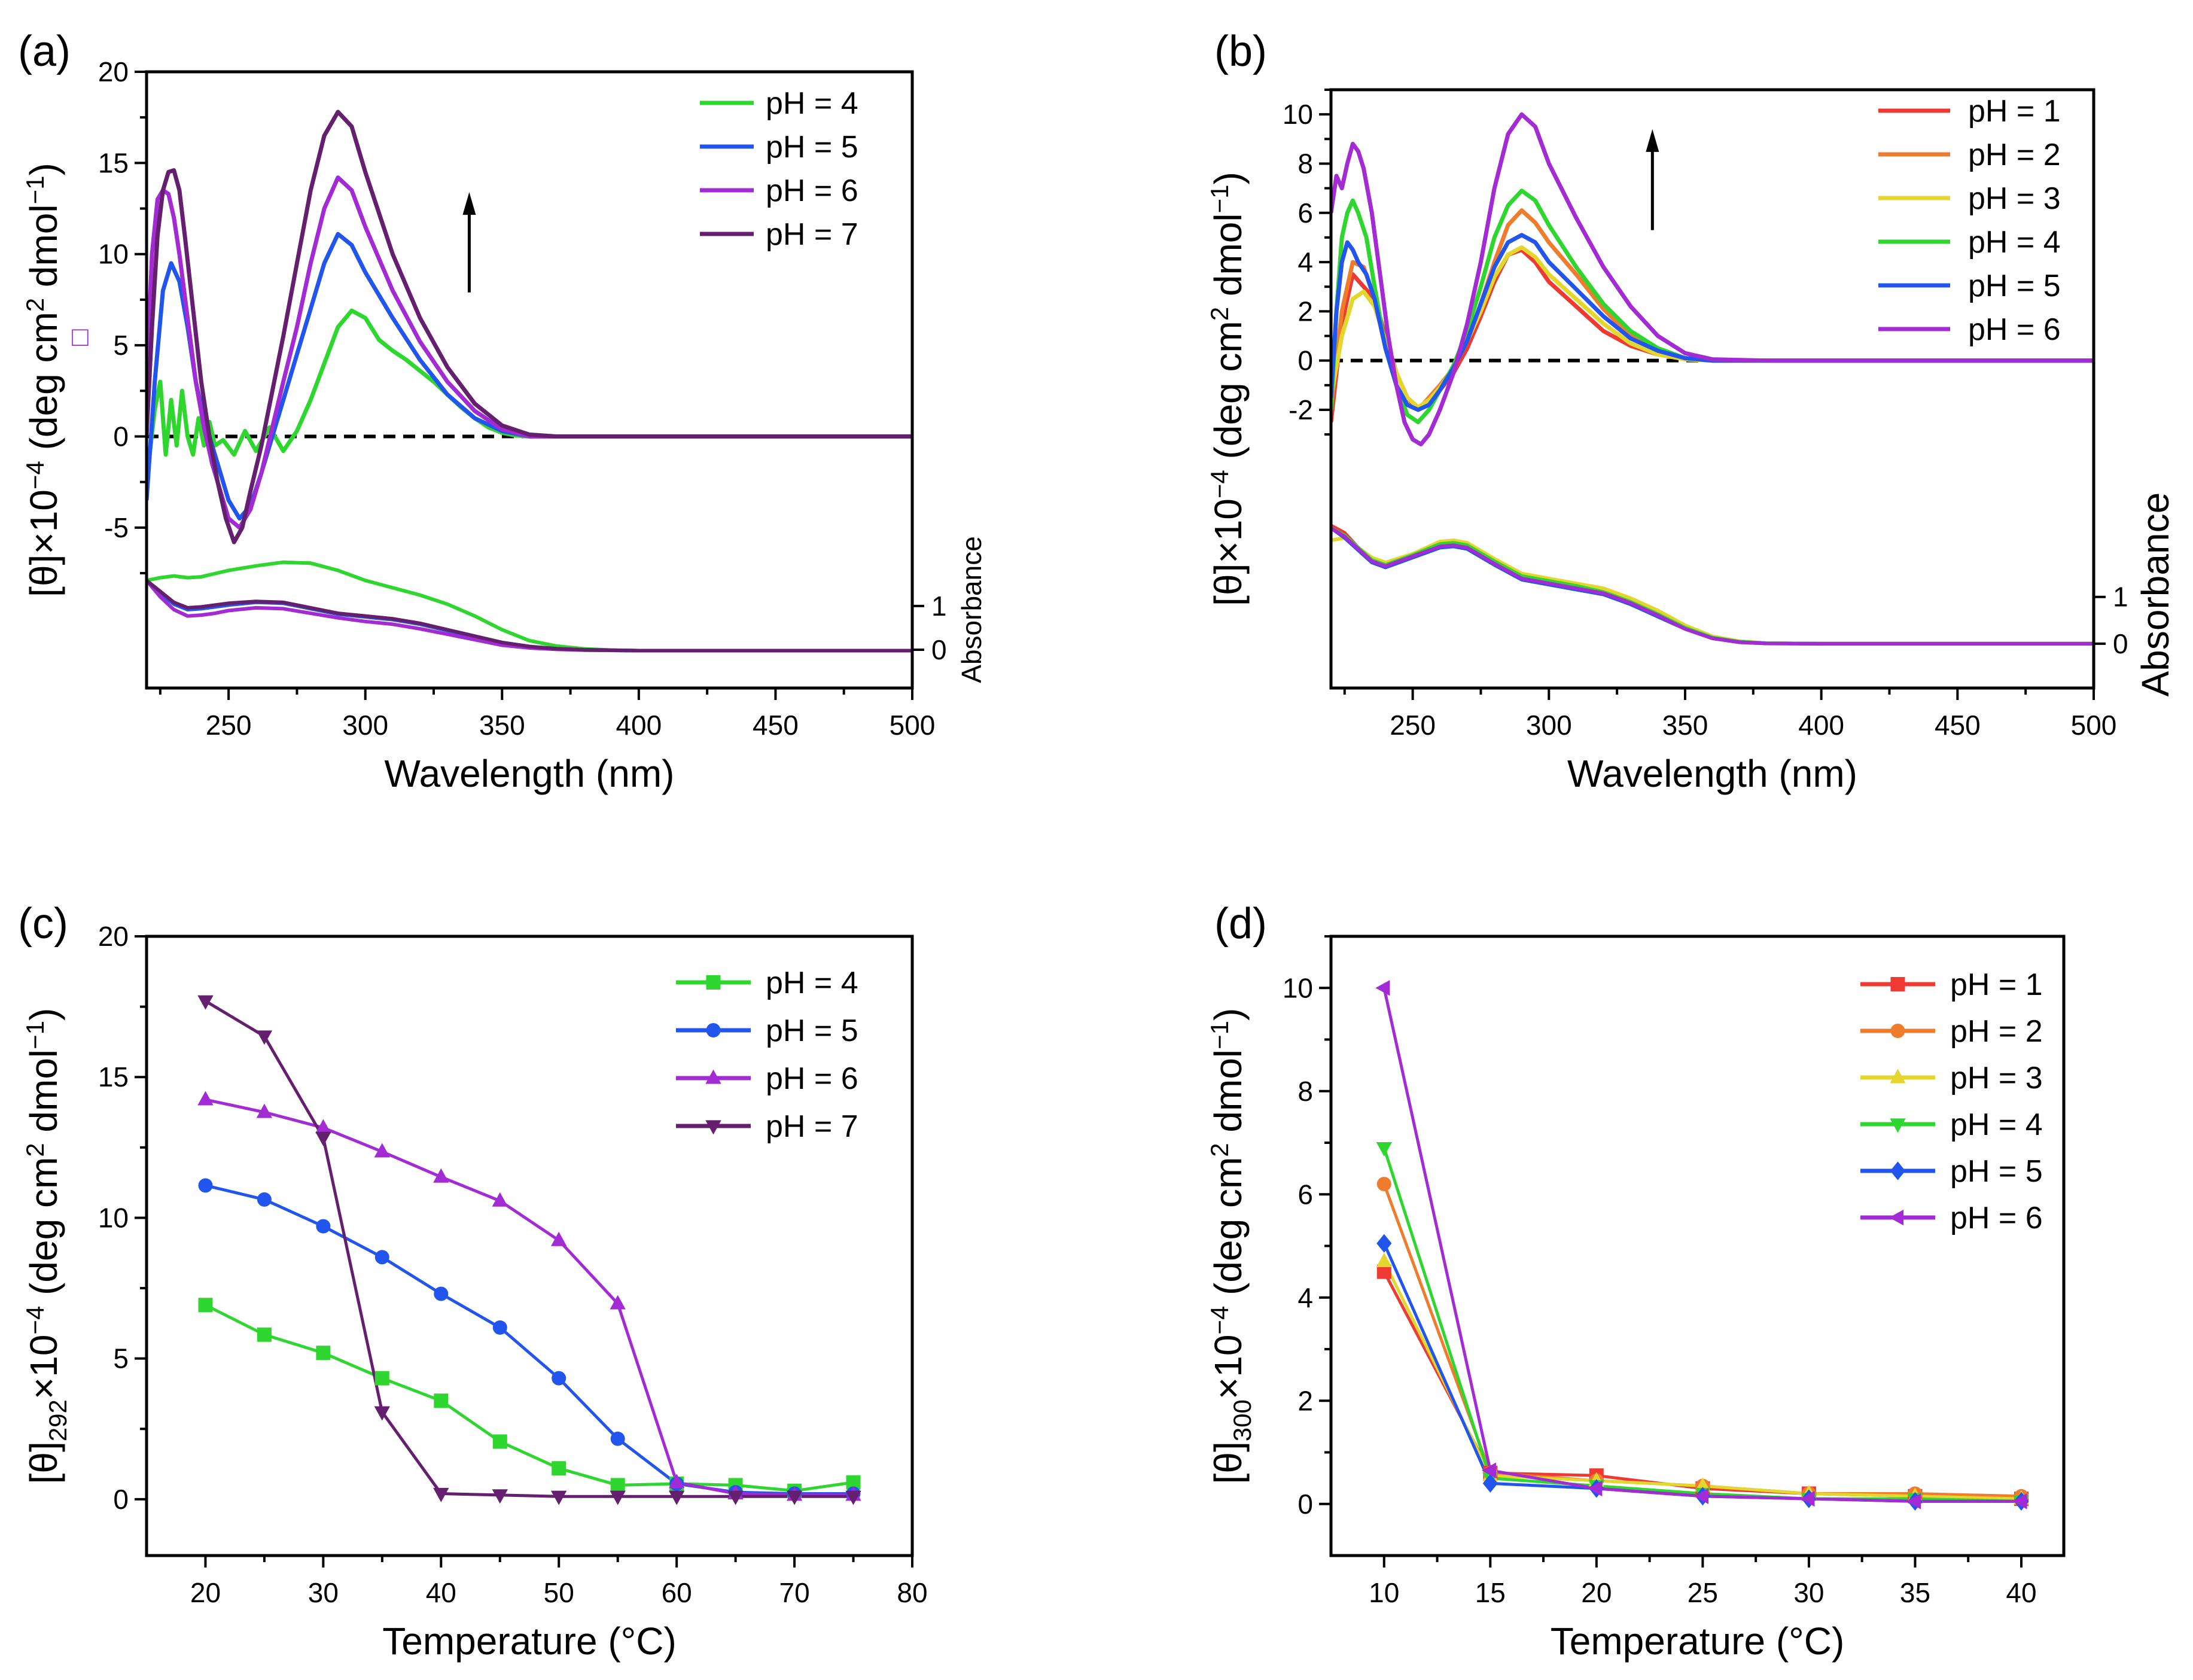  What do you see at coordinates (121, 1359) in the screenshot?
I see `y-tick-label: 5` at bounding box center [121, 1359].